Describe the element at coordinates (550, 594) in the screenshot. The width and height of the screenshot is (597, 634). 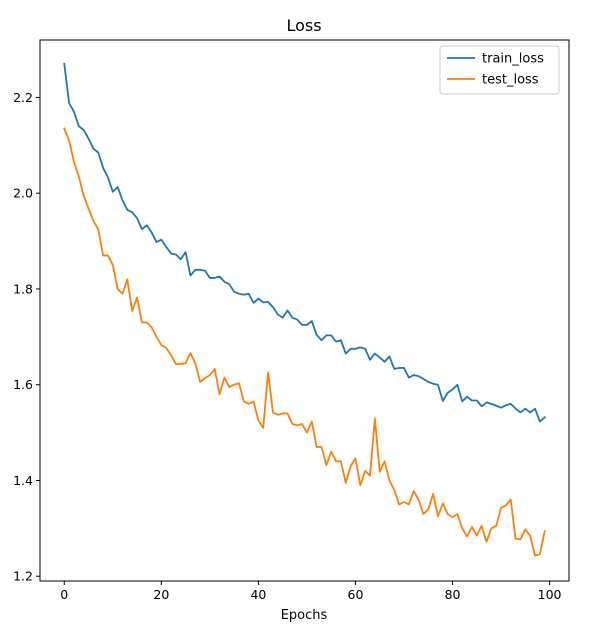
I see `x-tick-label: 100` at that location.